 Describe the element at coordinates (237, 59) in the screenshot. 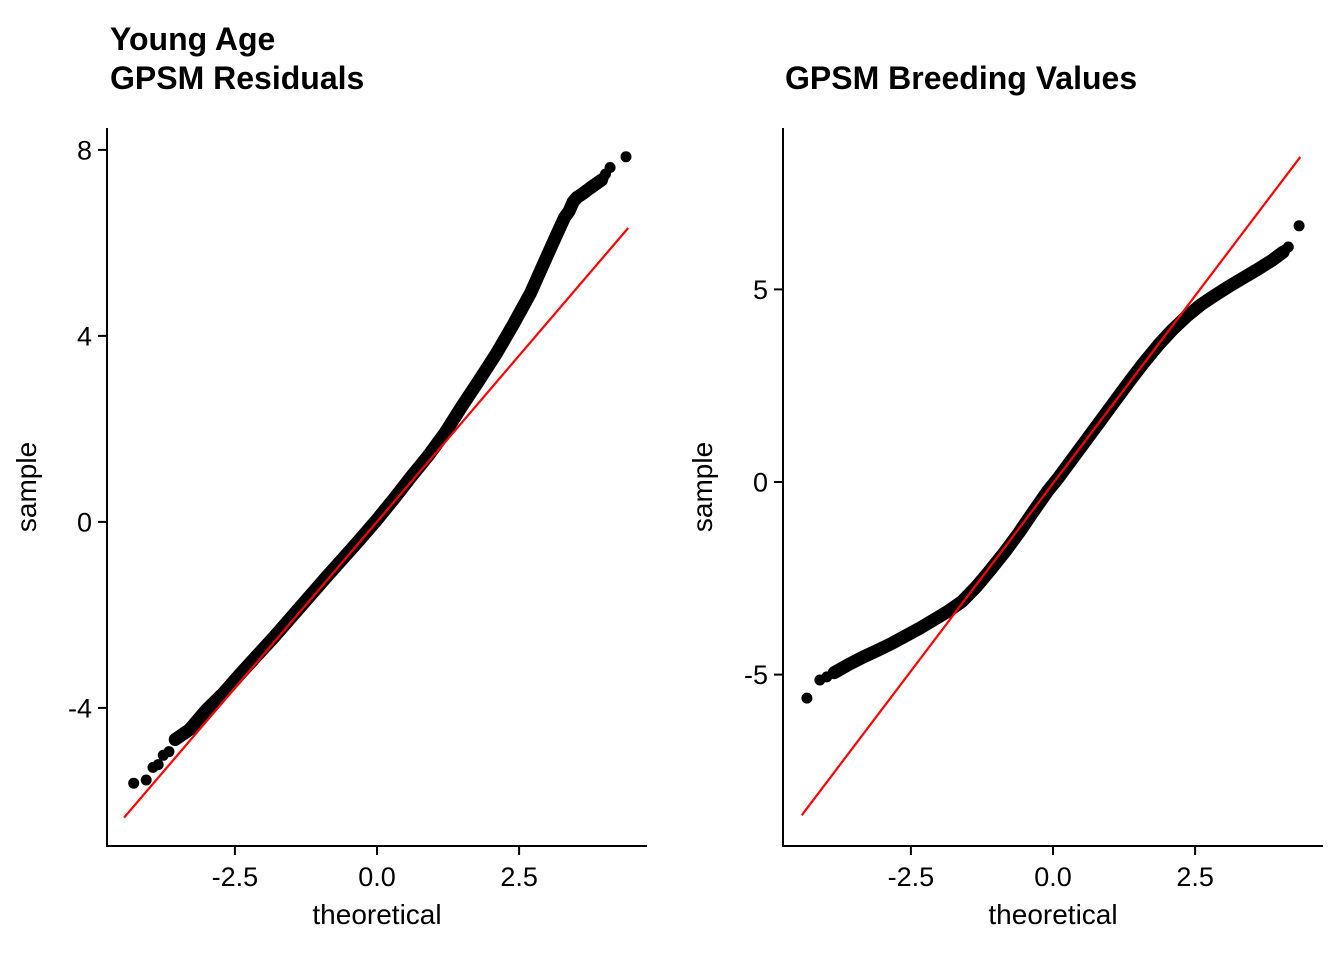

I see `left-panel-title: Young Age GPSM Residuals` at that location.